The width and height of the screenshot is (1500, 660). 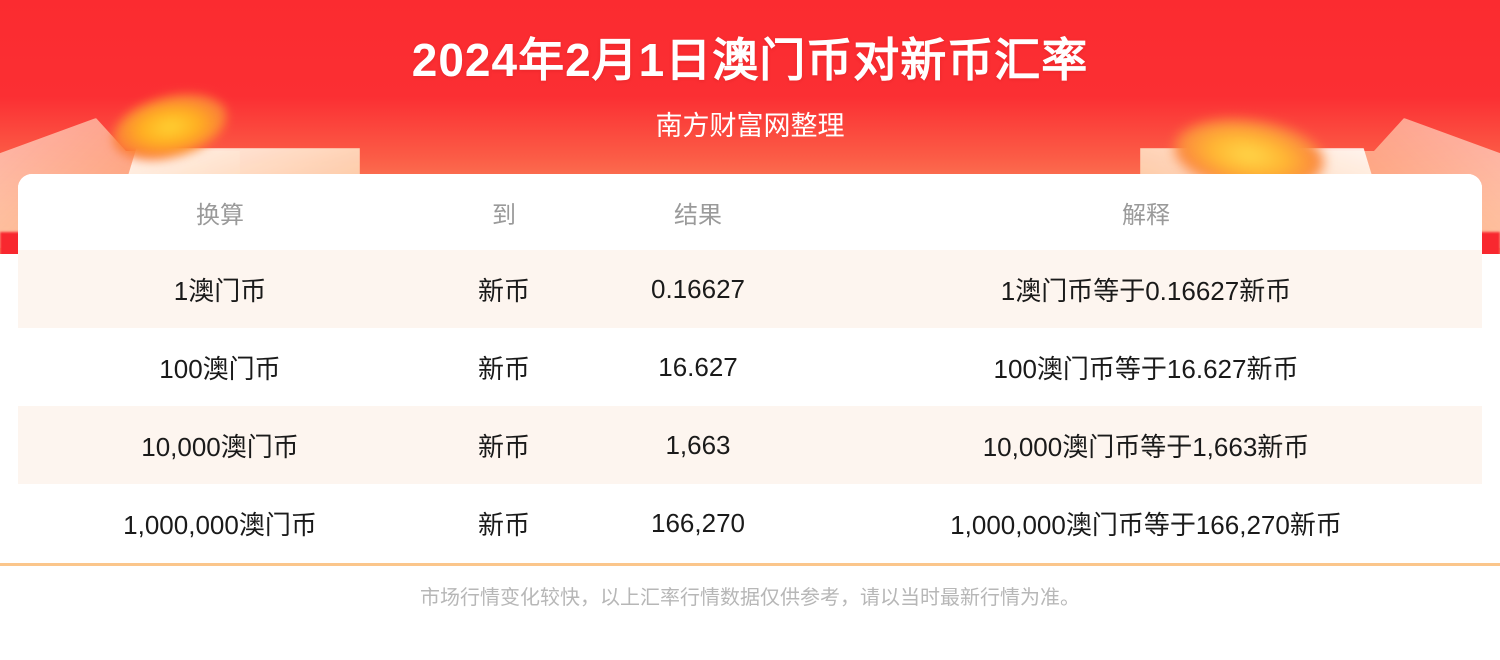 I want to click on cell-explanation: 100澳门币等于16.627新币, so click(x=1146, y=368).